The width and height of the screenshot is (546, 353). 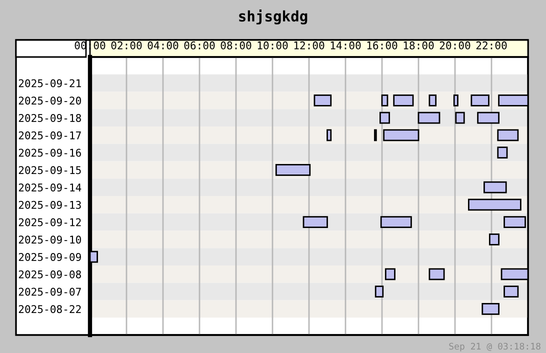 I want to click on x-tick-label: 20:00, so click(x=455, y=45).